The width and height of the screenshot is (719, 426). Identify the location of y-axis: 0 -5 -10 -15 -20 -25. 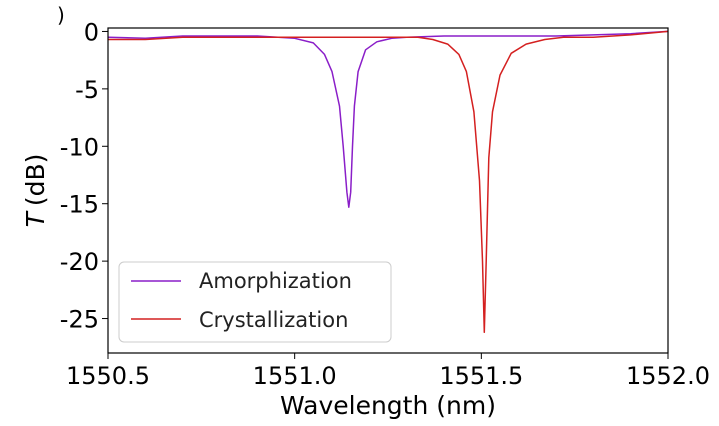
(84, 176).